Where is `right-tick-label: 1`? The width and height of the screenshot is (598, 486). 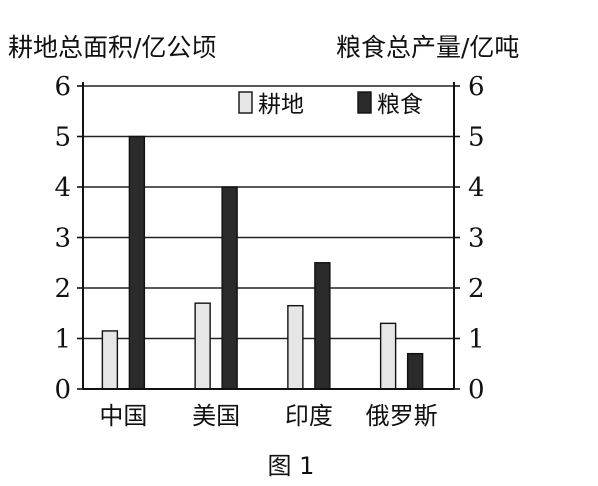 right-tick-label: 1 is located at coordinates (476, 340).